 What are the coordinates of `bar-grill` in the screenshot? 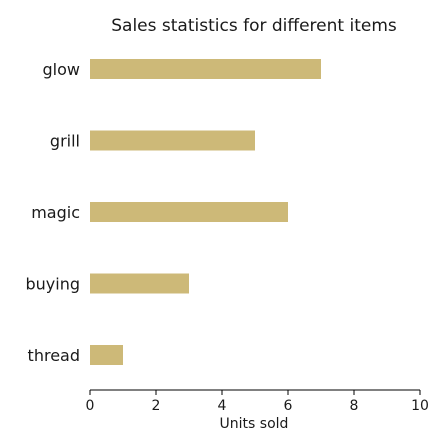 It's located at (172, 140).